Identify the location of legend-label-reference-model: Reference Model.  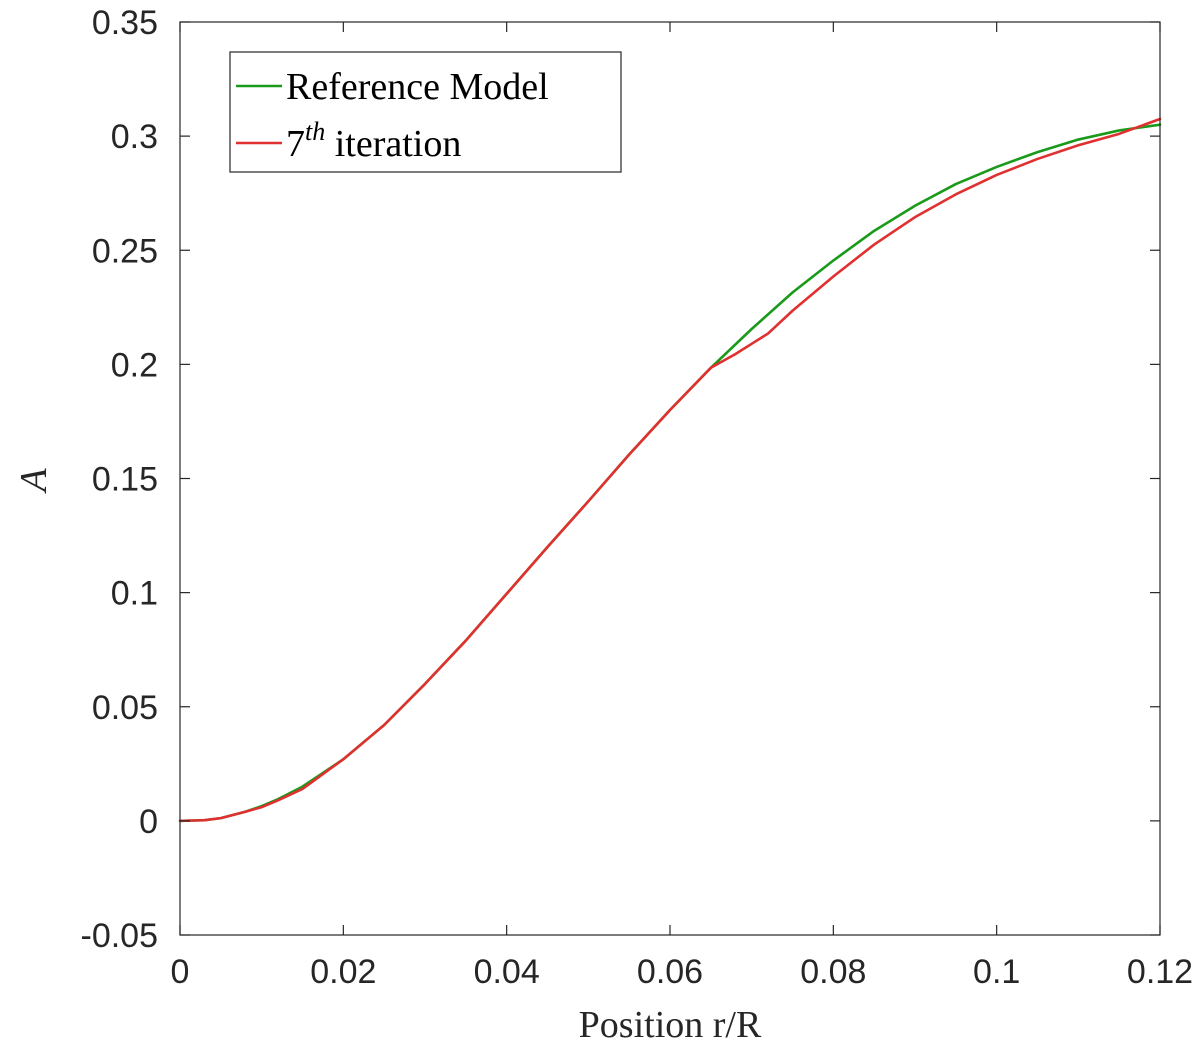
(417, 87).